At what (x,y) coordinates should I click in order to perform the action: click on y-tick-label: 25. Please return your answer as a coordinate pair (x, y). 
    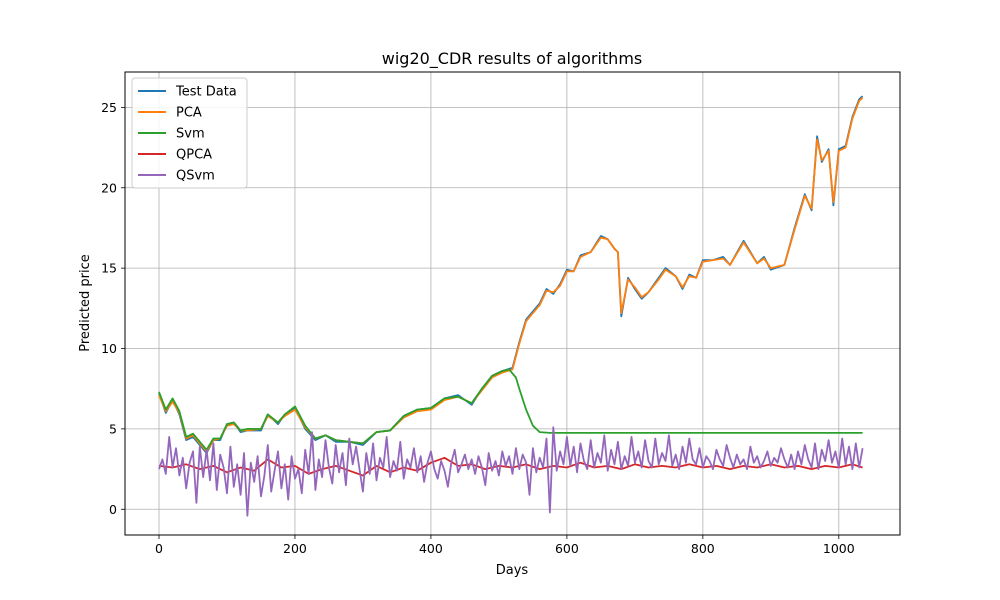
    Looking at the image, I should click on (109, 107).